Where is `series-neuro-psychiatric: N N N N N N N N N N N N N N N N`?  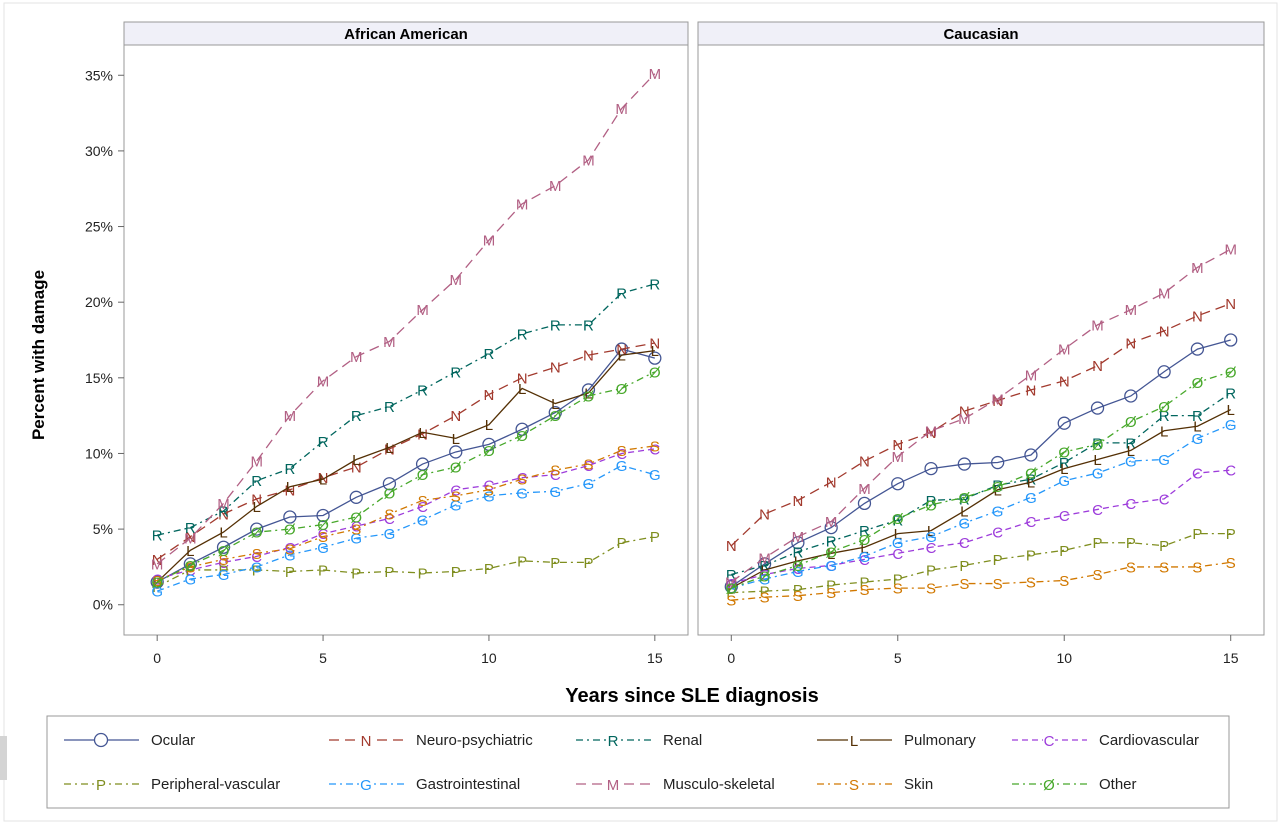 series-neuro-psychiatric: N N N N N N N N N N N N N N N N is located at coordinates (981, 425).